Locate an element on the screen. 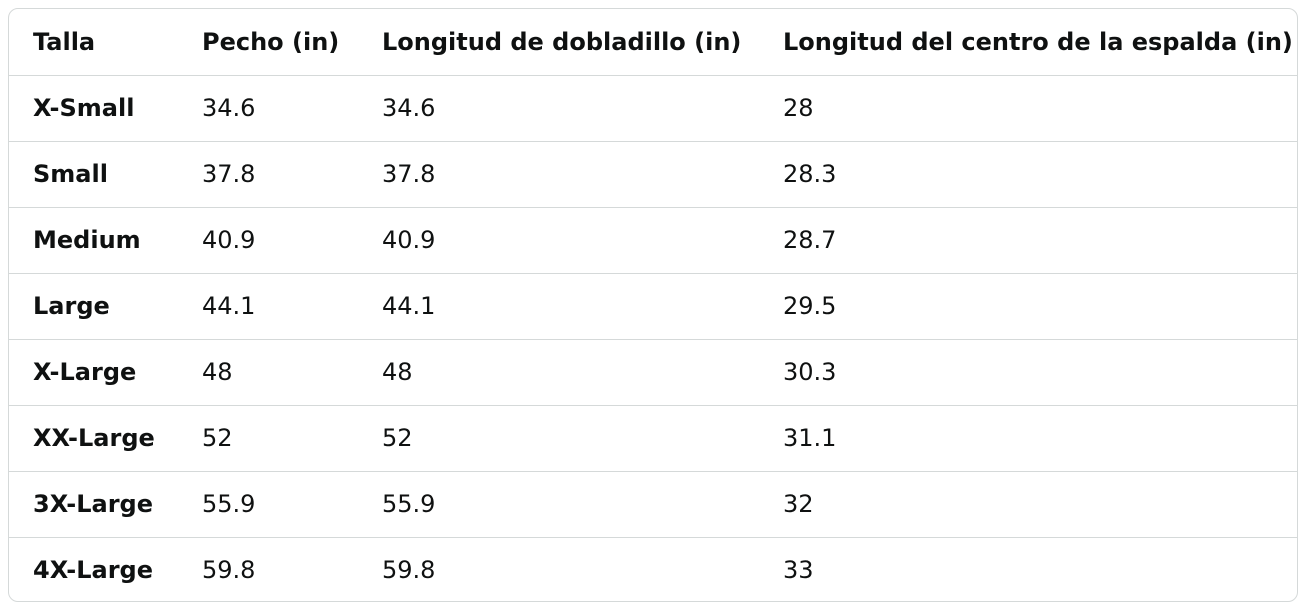 The height and width of the screenshot is (610, 1310). table-cell: 28.3 is located at coordinates (1028, 174).